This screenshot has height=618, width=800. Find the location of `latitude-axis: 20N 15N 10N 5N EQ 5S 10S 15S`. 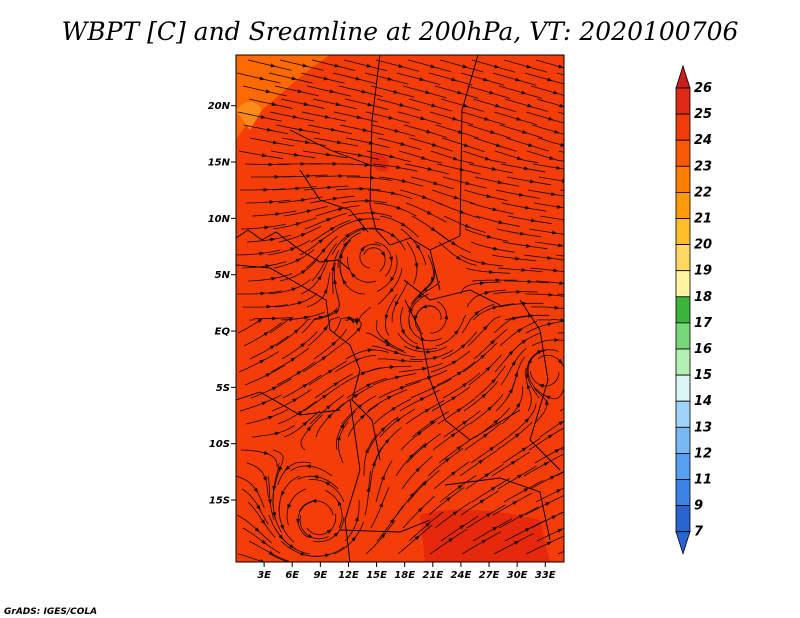

latitude-axis: 20N 15N 10N 5N EQ 5S 10S 15S is located at coordinates (222, 304).